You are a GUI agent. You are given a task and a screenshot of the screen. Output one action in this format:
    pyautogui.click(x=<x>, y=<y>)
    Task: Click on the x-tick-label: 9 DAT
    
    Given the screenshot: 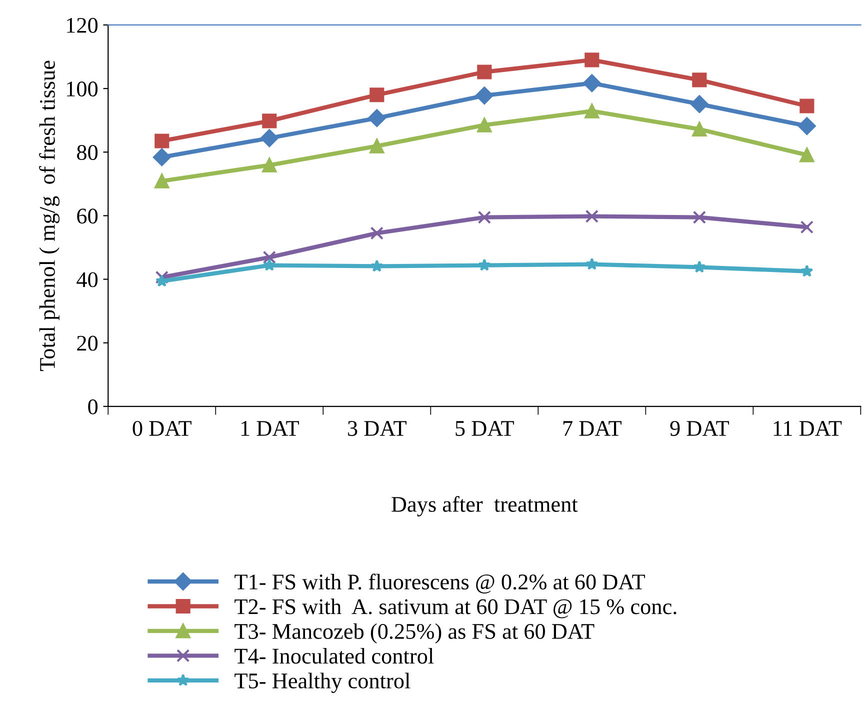 What is the action you would take?
    pyautogui.click(x=699, y=428)
    